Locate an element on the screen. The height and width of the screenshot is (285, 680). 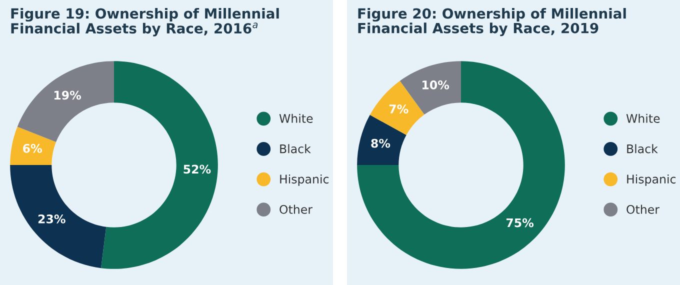
chart-title: Figure 20: Ownership of Millennial Financial Assets by Race, 2019 is located at coordinates (492, 22).